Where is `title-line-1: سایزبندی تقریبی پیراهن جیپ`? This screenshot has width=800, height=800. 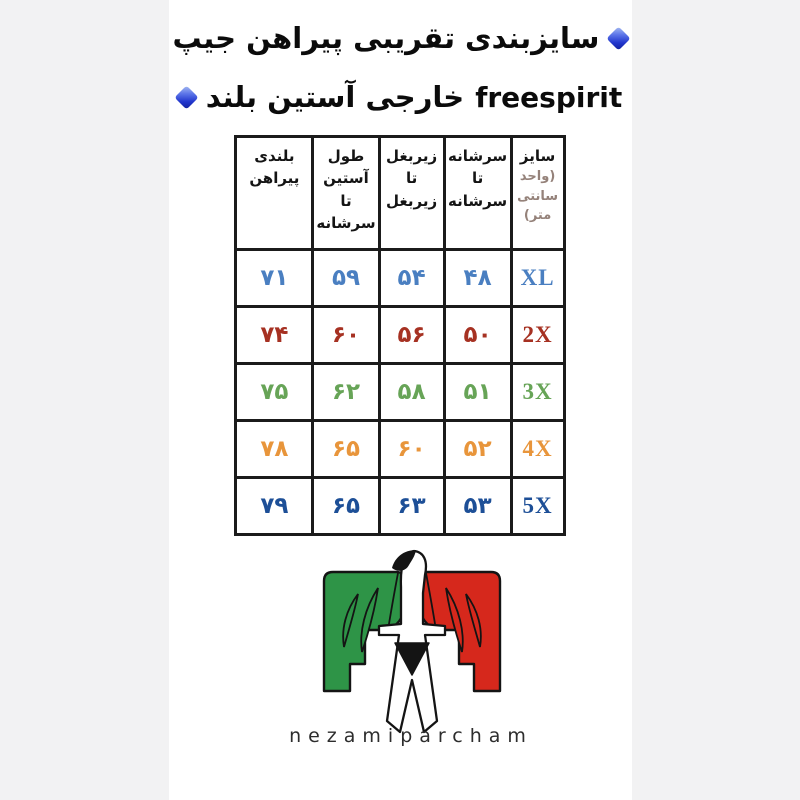 title-line-1: سایزبندی تقریبی پیراهن جیپ is located at coordinates (400, 38).